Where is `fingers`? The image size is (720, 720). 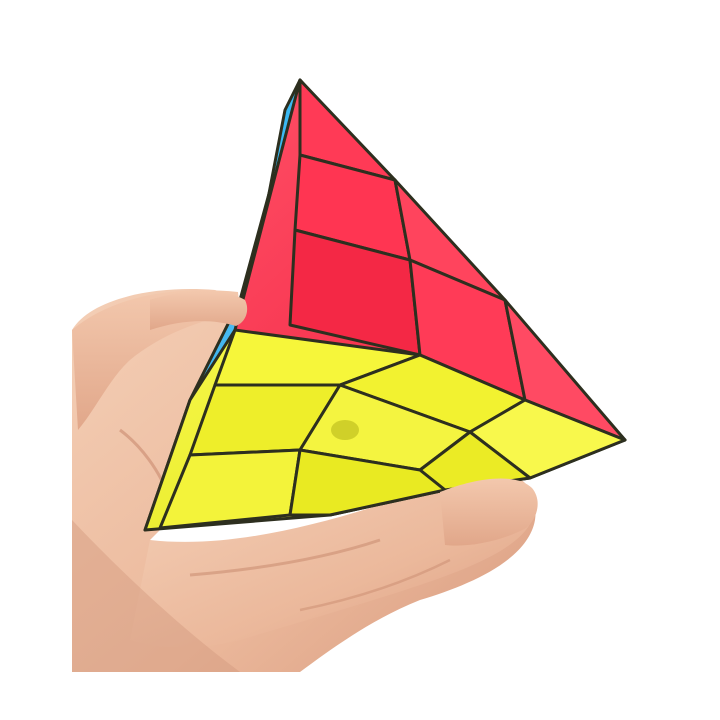 fingers is located at coordinates (332, 560).